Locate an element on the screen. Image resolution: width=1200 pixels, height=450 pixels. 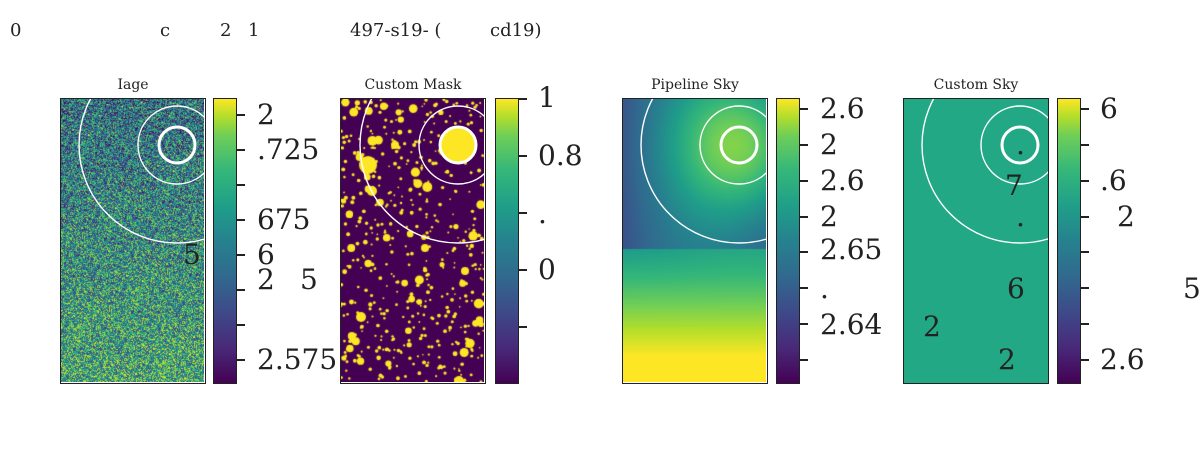
colorbar-tick-label: 0 is located at coordinates (547, 269).